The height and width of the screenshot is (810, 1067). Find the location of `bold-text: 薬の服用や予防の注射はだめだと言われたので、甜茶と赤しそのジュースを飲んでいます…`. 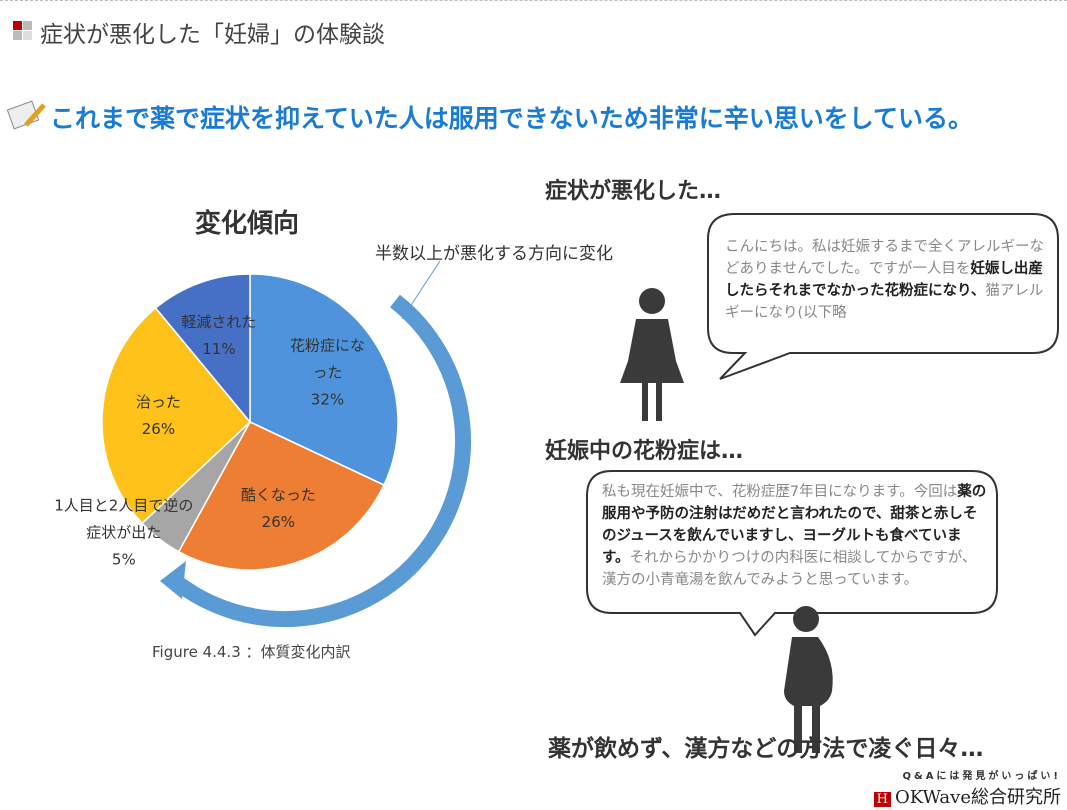

bold-text: 薬の服用や予防の注射はだめだと言われたので、甜茶と赤しそのジュースを飲んでいます… is located at coordinates (794, 525).